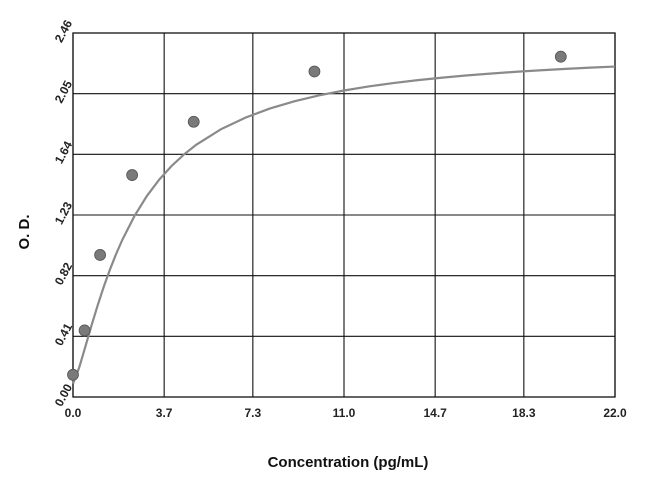 This screenshot has height=479, width=650. Describe the element at coordinates (164, 413) in the screenshot. I see `x-tick-label: 3.7` at that location.